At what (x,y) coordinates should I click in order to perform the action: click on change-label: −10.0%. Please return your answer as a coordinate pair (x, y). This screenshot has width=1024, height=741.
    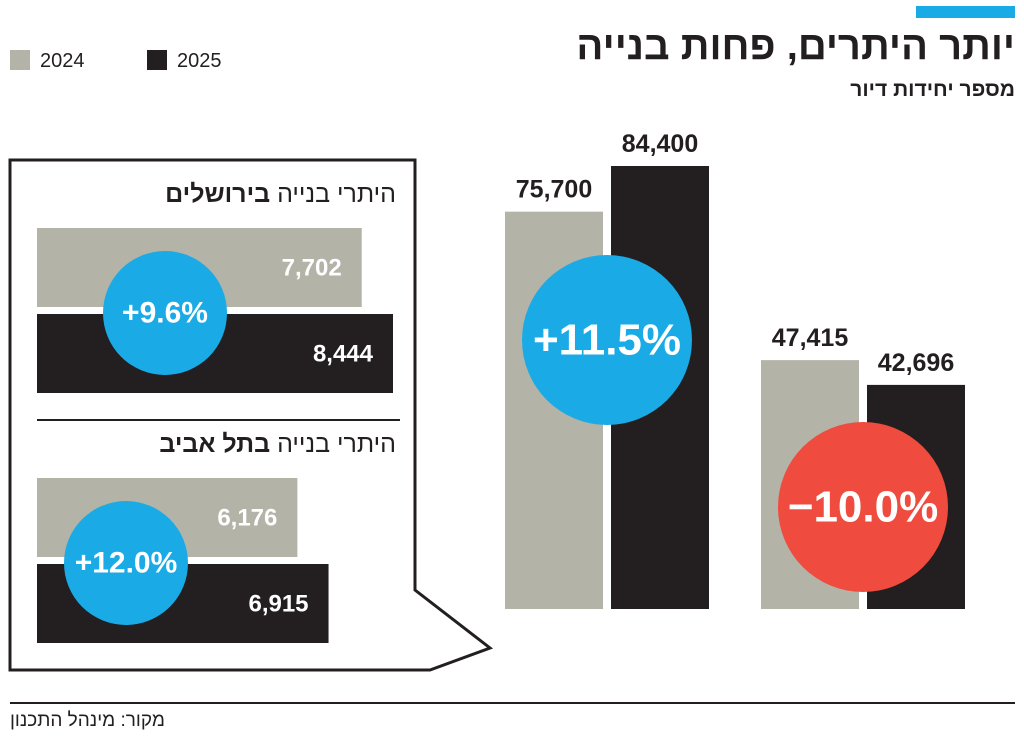
    Looking at the image, I should click on (863, 507).